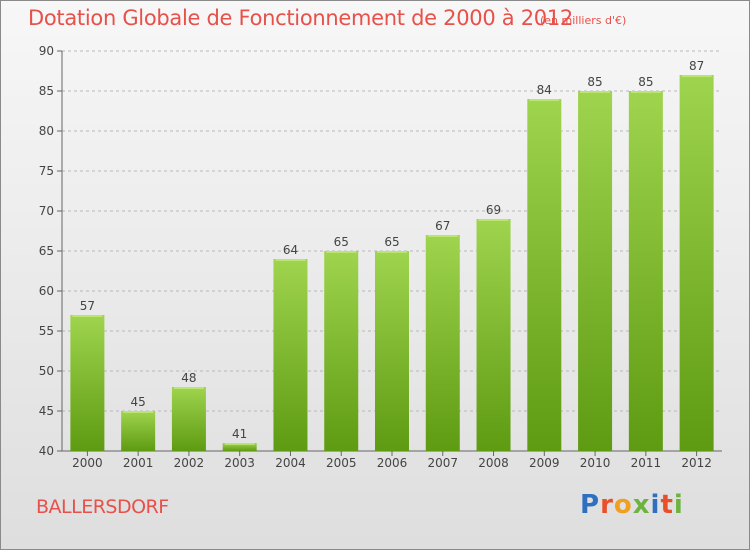 The width and height of the screenshot is (750, 550). Describe the element at coordinates (138, 402) in the screenshot. I see `data-label: 45` at that location.